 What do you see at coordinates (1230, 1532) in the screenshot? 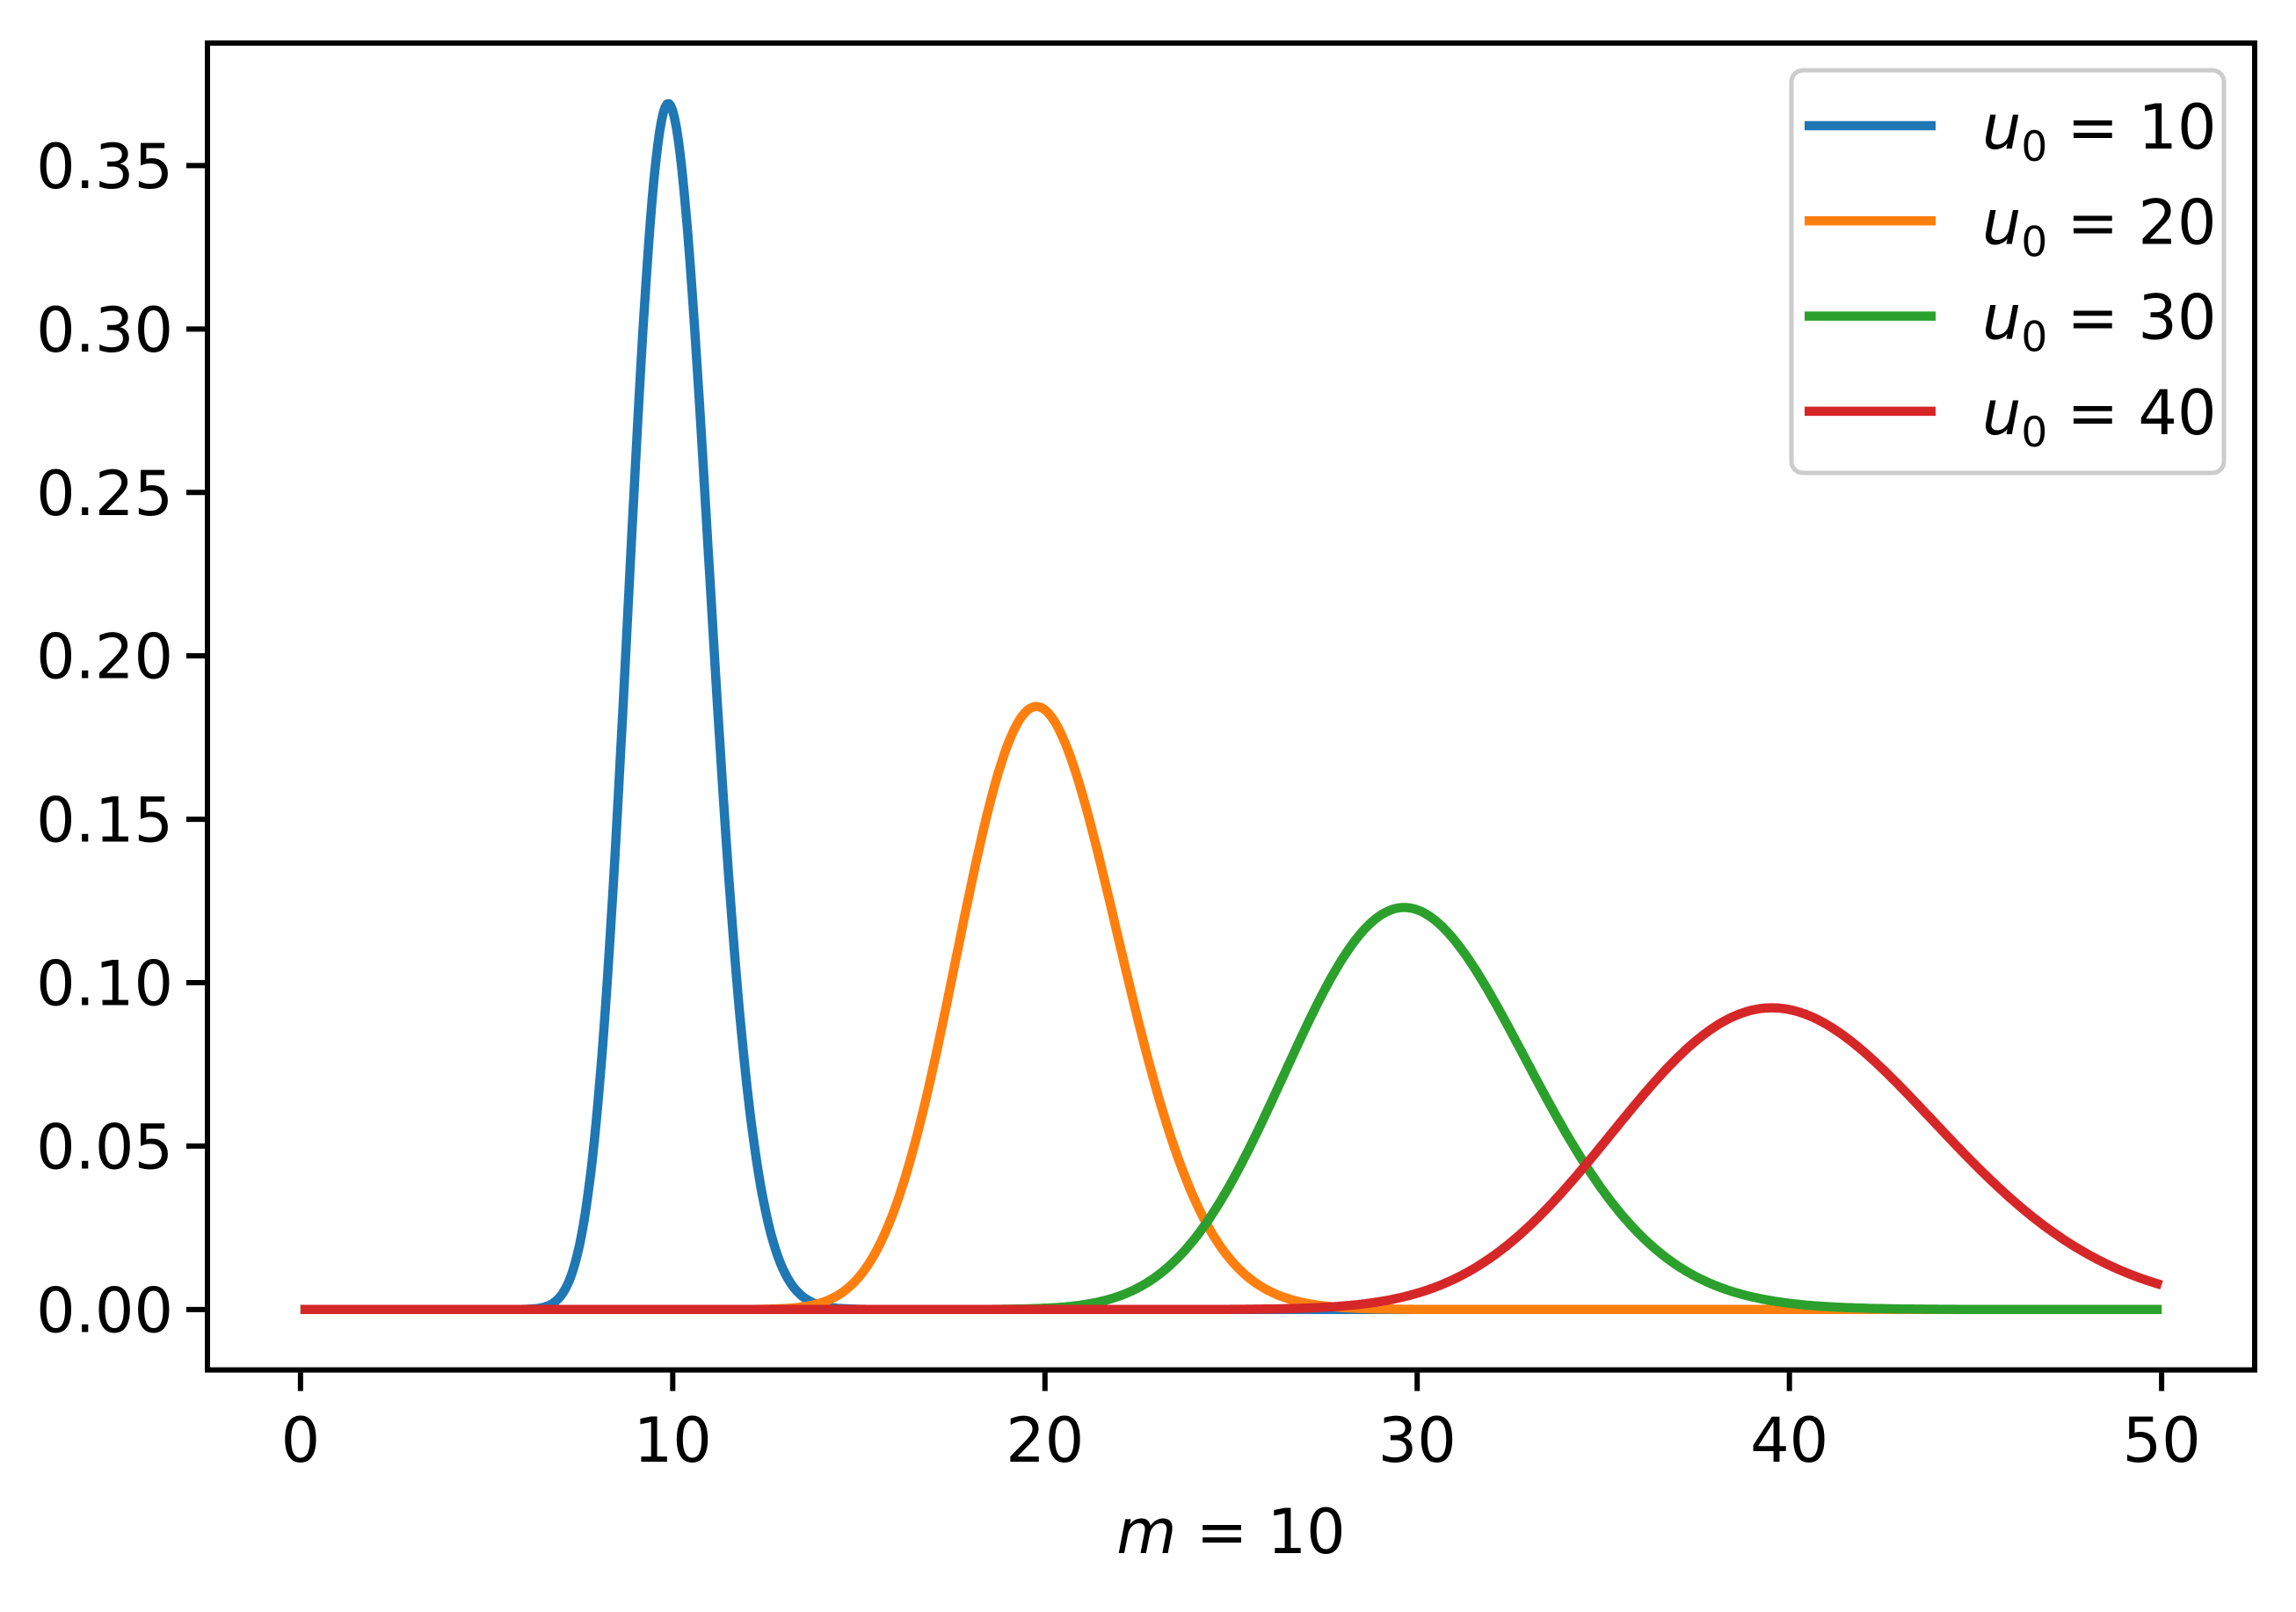
I see `x-axis-label: m = 10` at bounding box center [1230, 1532].